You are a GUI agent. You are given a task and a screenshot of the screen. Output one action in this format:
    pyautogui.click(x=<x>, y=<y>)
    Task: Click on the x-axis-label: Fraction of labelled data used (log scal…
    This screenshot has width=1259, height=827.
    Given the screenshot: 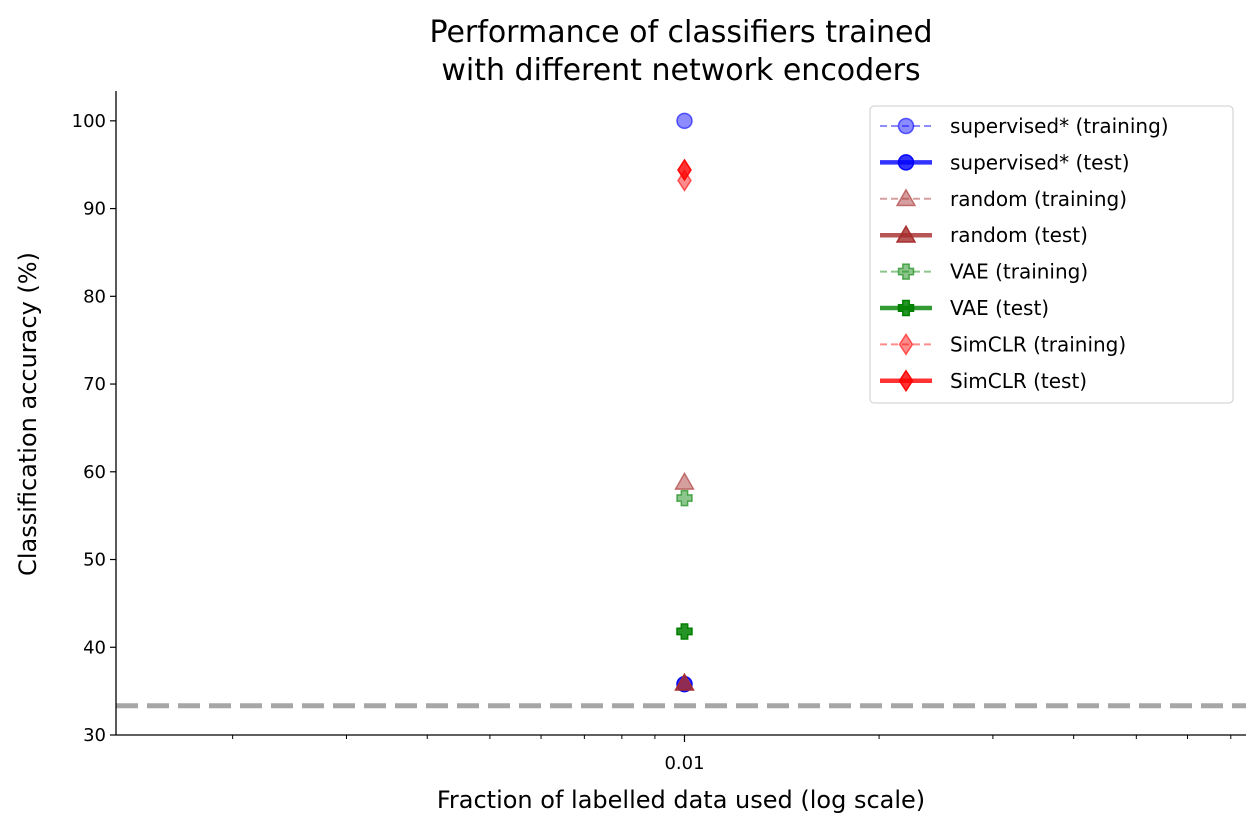 What is the action you would take?
    pyautogui.click(x=681, y=800)
    